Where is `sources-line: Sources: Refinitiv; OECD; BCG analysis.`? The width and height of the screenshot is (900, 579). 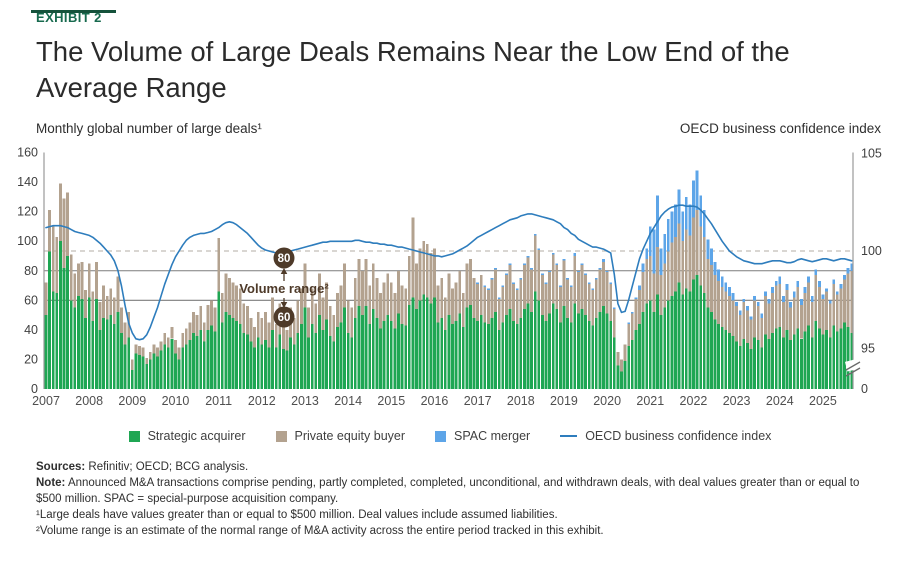 sources-line: Sources: Refinitiv; OECD; BCG analysis. is located at coordinates (142, 467).